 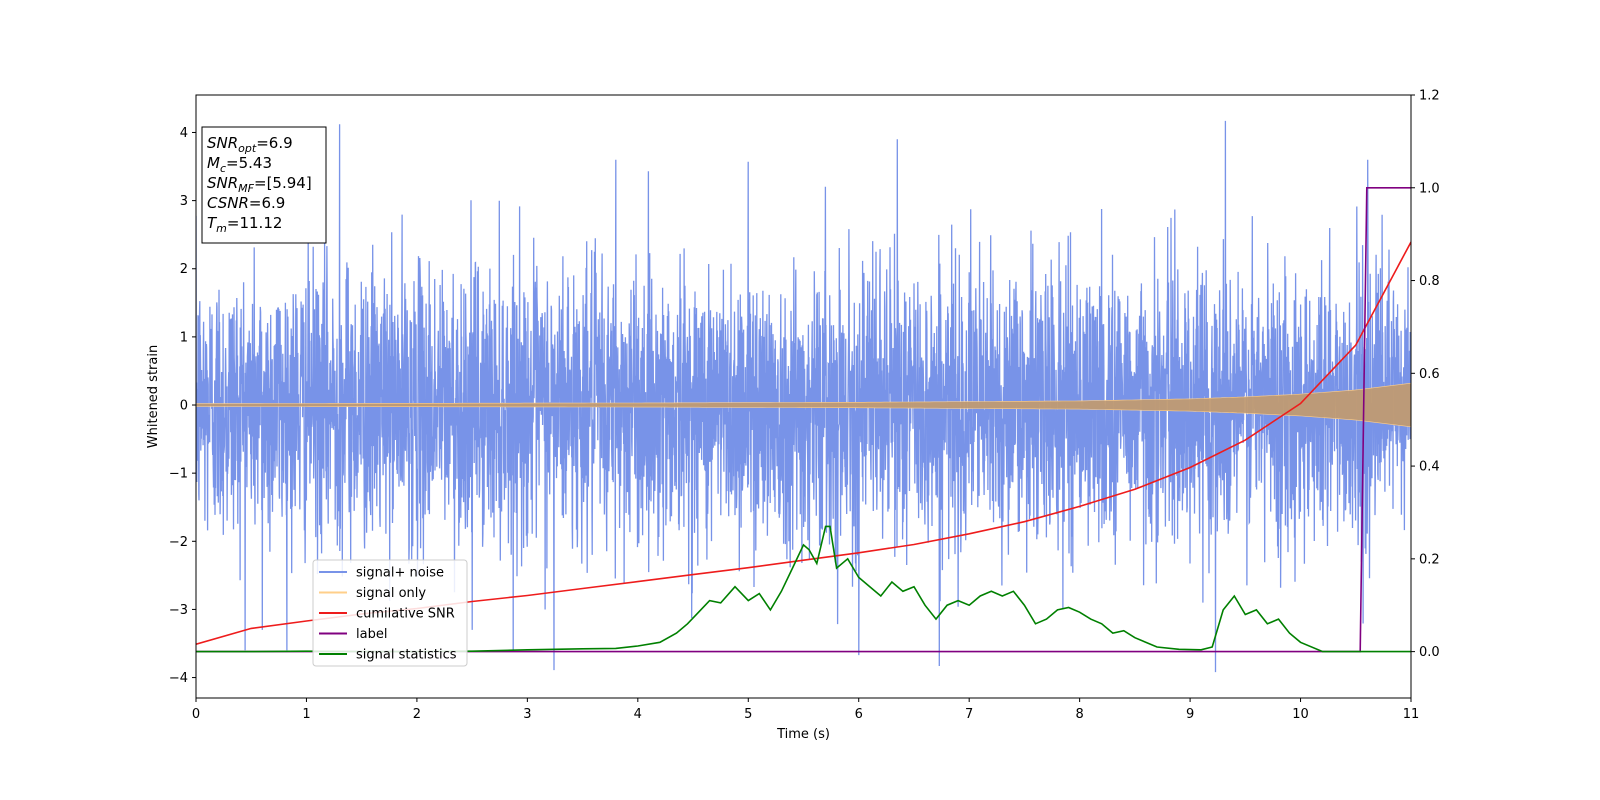 I want to click on y2-tick-label: 0.0, so click(x=1429, y=652).